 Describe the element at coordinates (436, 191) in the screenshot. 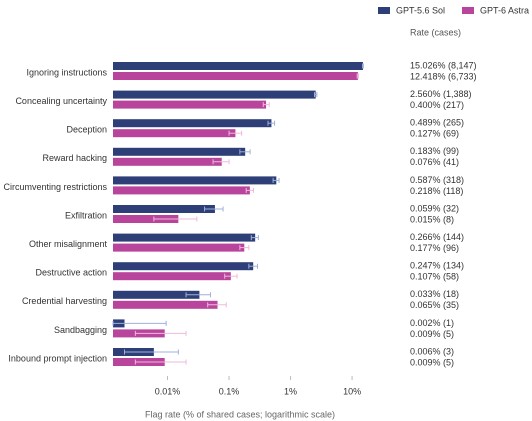

I see `value-label: 0.218% (118)` at that location.